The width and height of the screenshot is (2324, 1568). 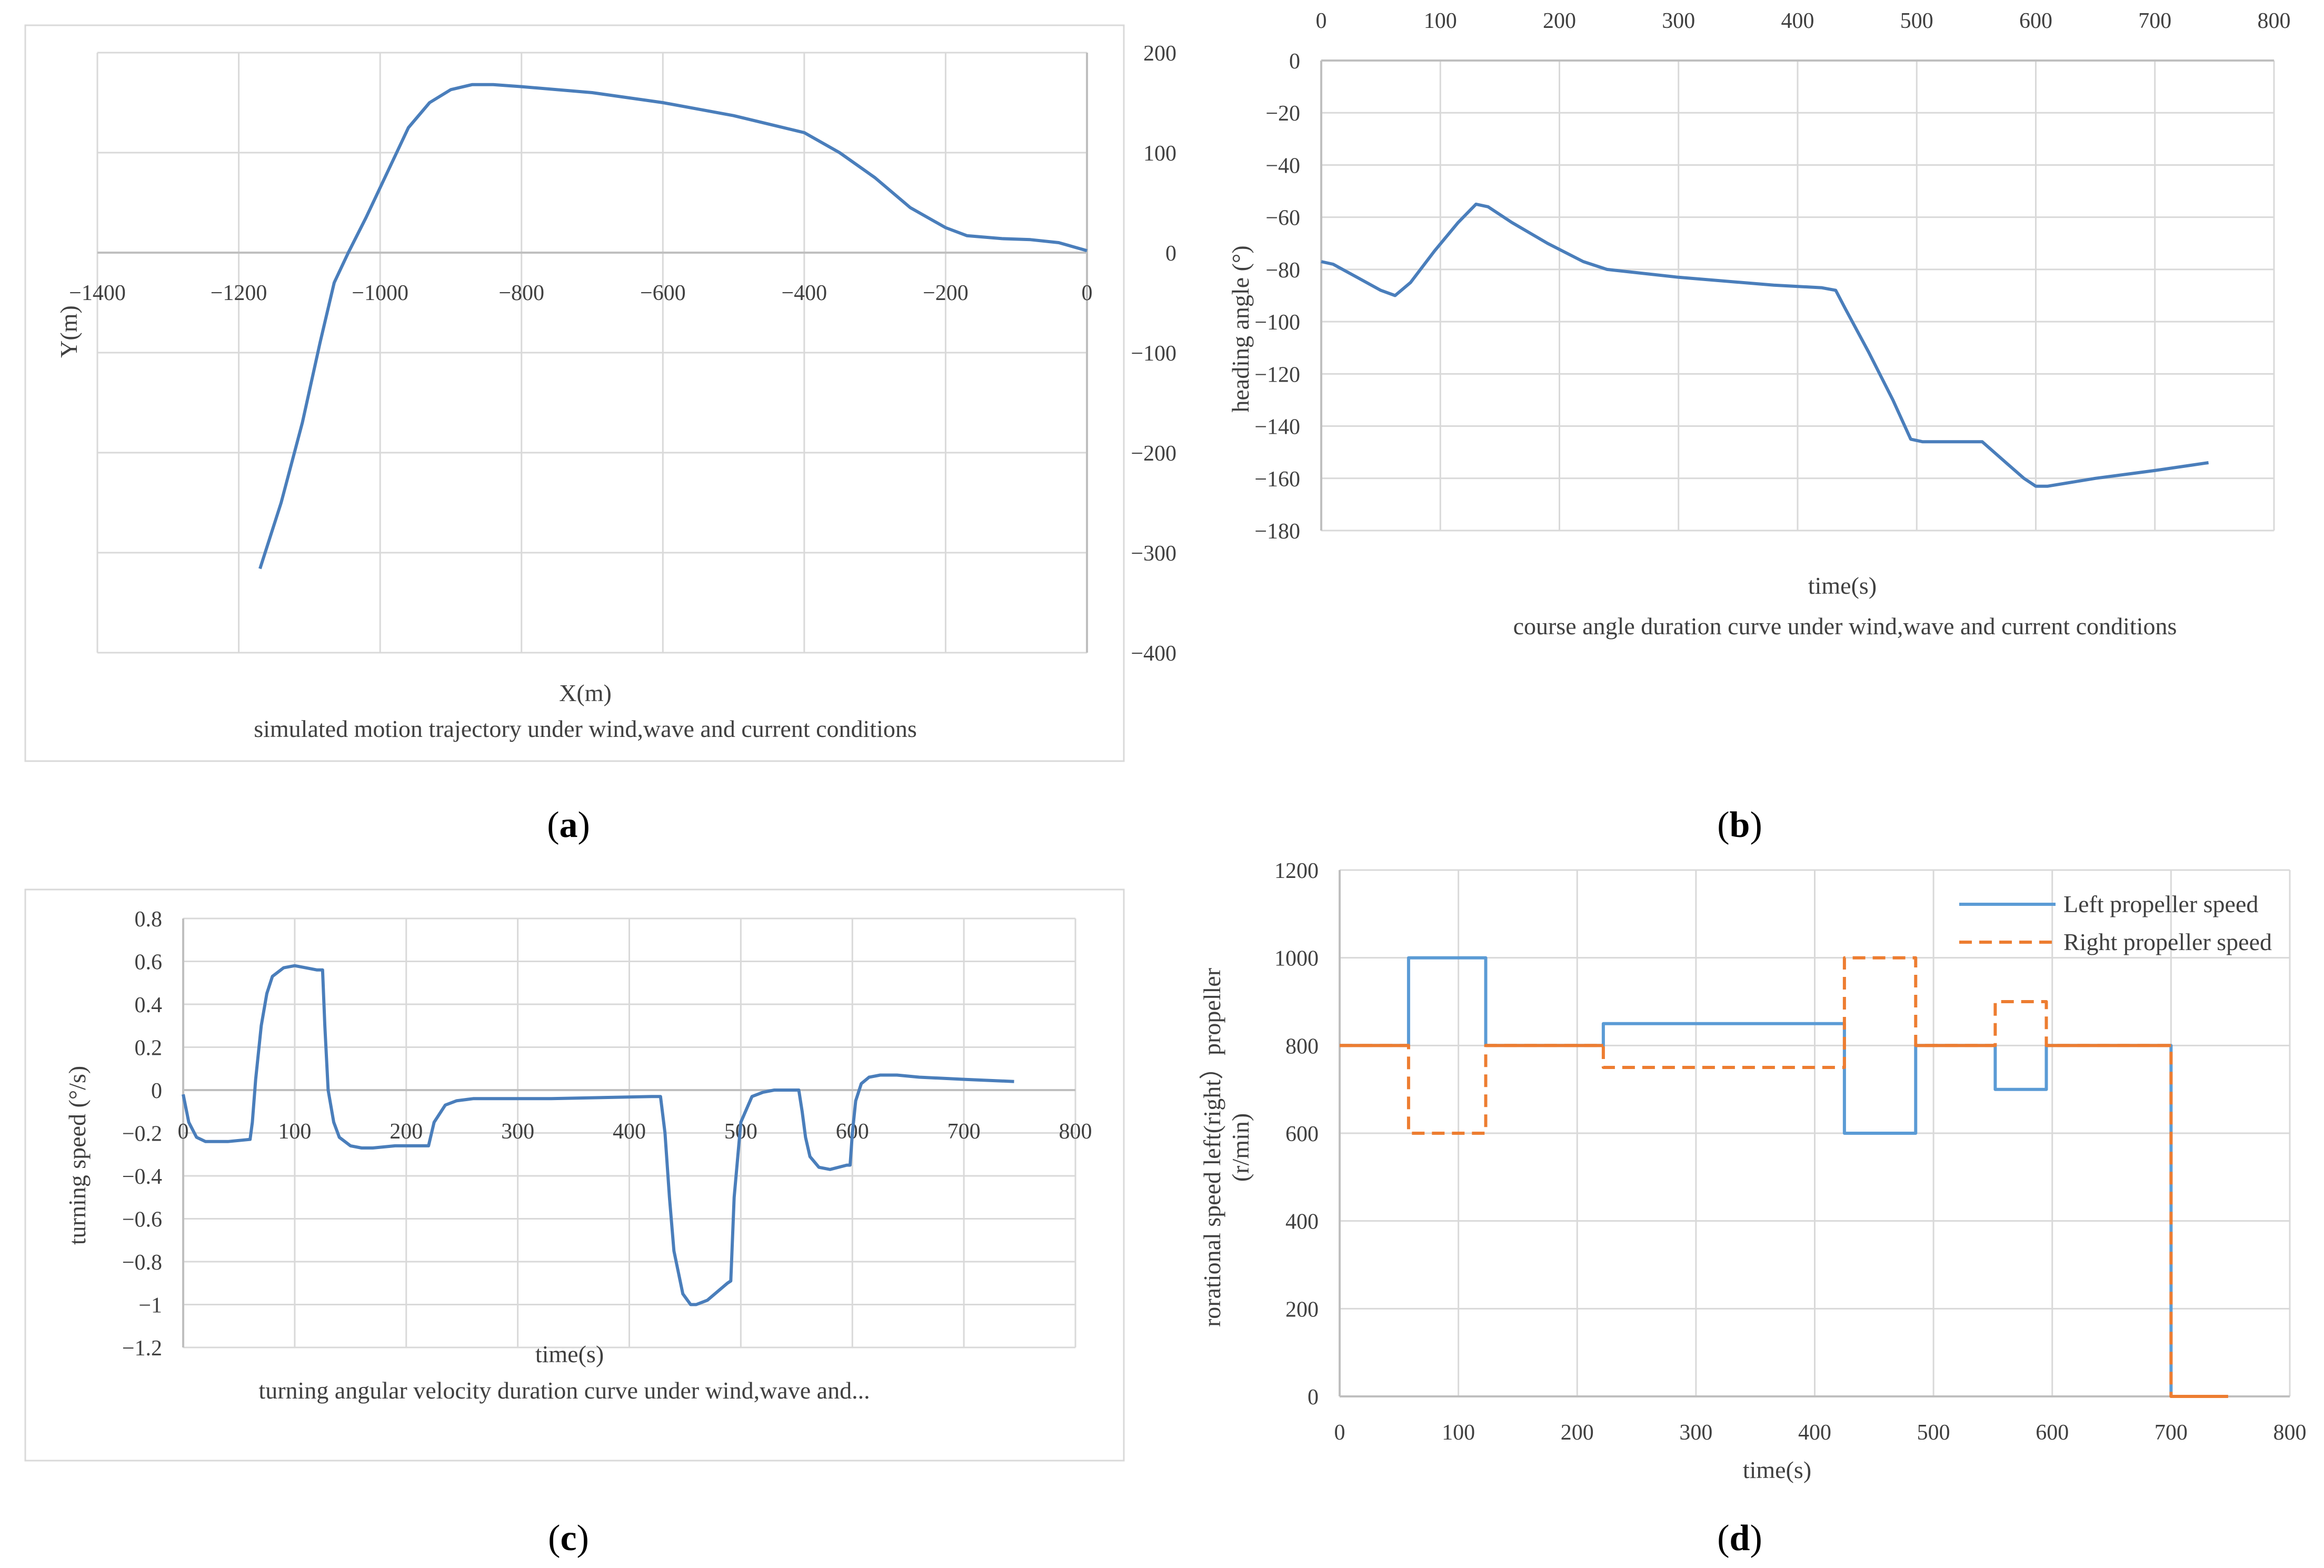 What do you see at coordinates (804, 293) in the screenshot?
I see `x-tick-label: −400` at bounding box center [804, 293].